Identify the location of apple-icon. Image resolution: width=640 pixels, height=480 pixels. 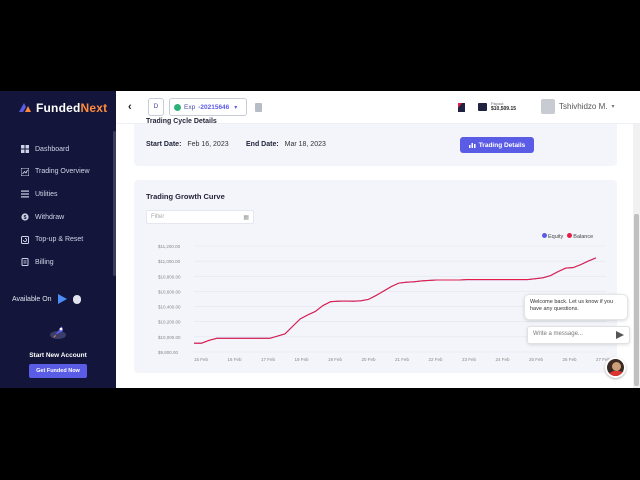
(76, 299).